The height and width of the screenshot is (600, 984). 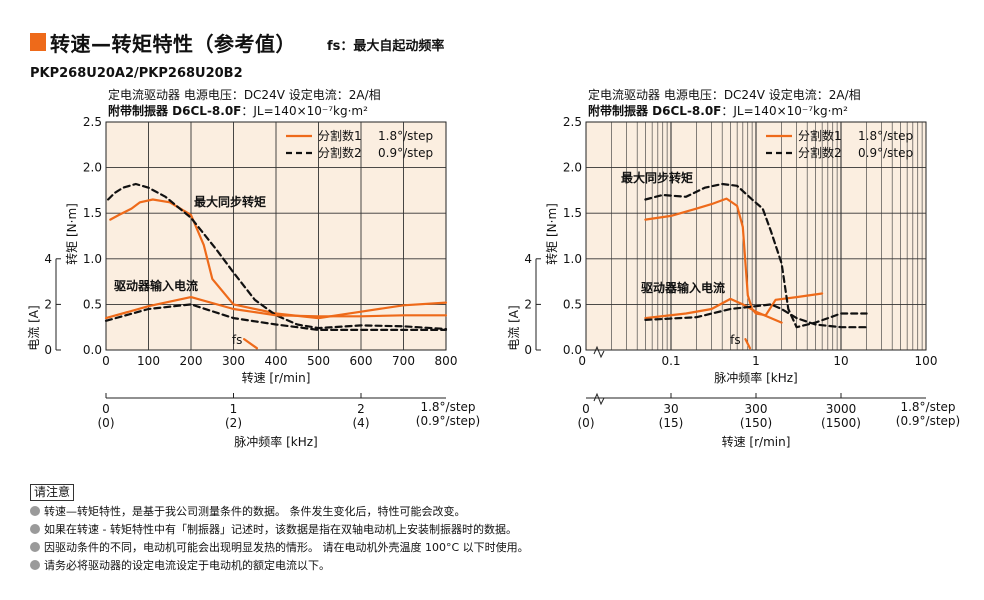 I want to click on notes-heading: 请注意, so click(x=52, y=492).